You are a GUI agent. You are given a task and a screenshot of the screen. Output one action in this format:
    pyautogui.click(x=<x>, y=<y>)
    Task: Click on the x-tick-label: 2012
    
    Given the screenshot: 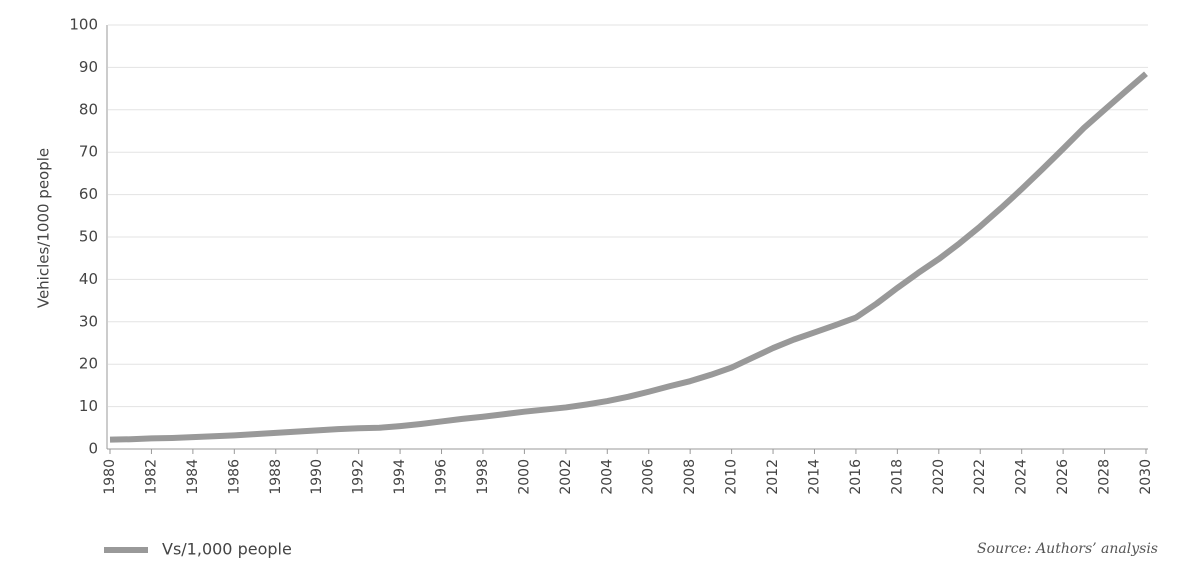 What is the action you would take?
    pyautogui.click(x=773, y=477)
    